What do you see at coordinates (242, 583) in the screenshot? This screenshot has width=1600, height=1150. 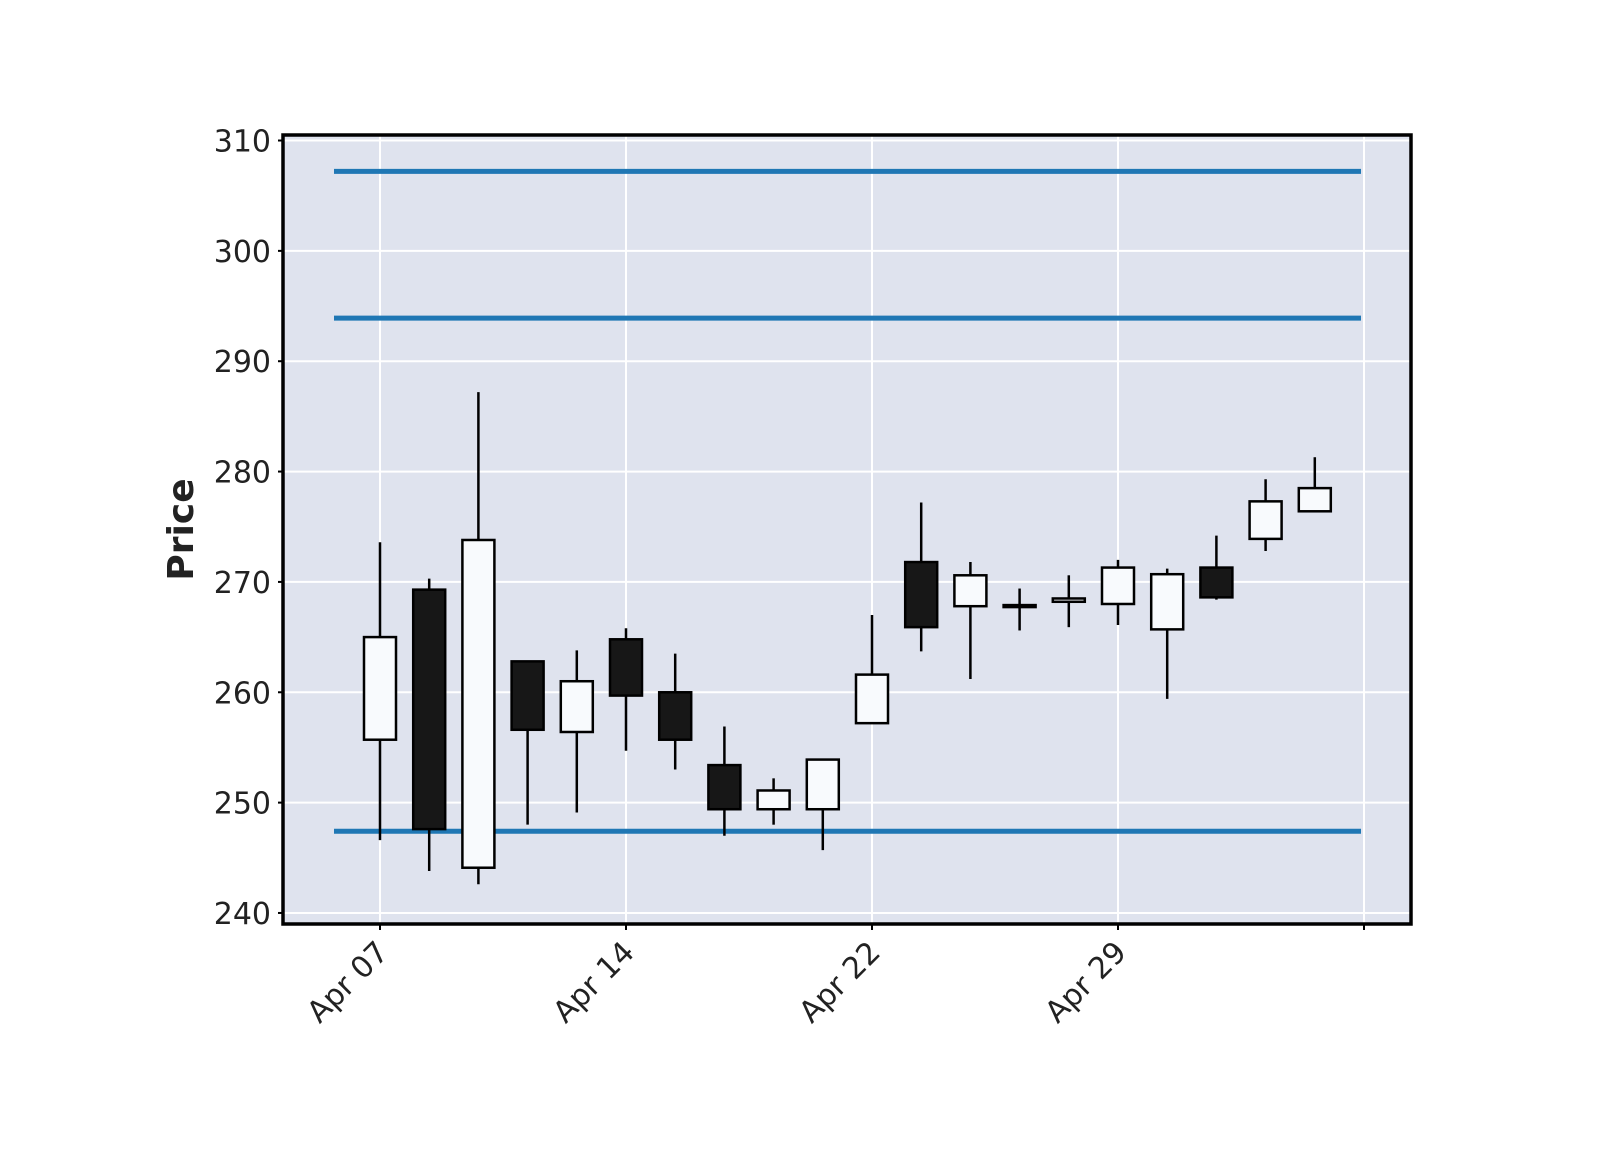 I see `y-tick-label: 270` at bounding box center [242, 583].